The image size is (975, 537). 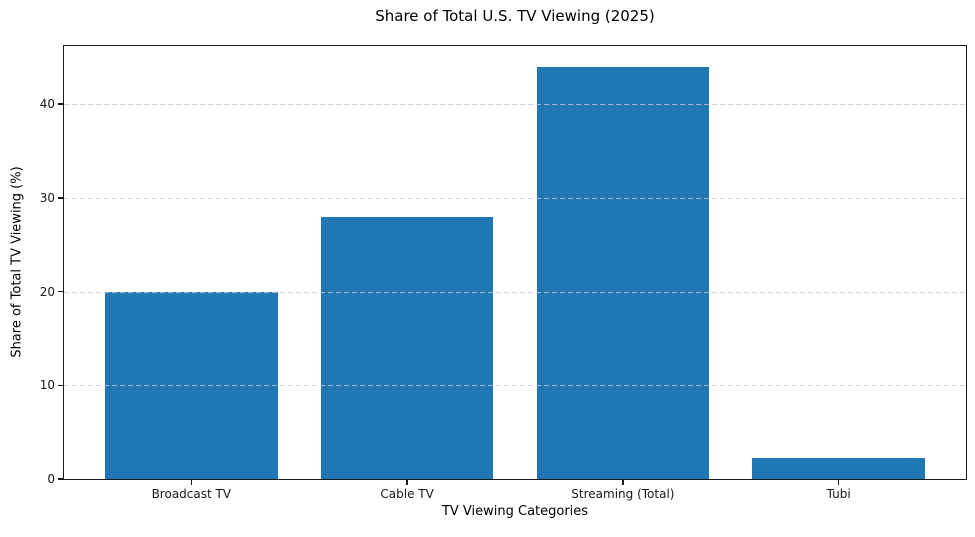 I want to click on x-tick-label: Tubi, so click(x=838, y=494).